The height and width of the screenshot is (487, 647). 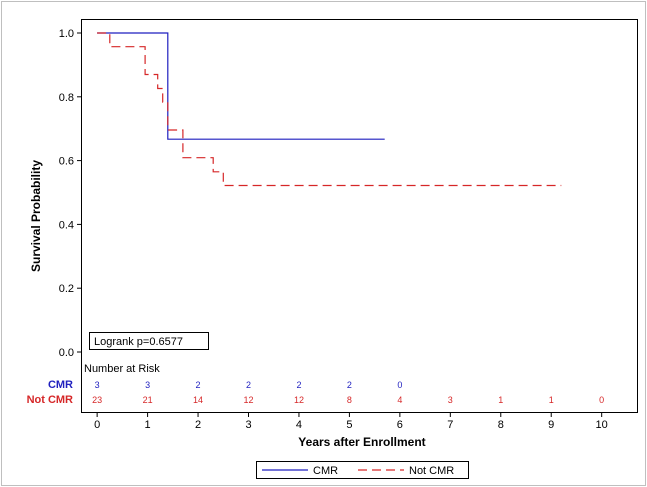 I want to click on y-tick-label: 0.4, so click(x=66, y=225).